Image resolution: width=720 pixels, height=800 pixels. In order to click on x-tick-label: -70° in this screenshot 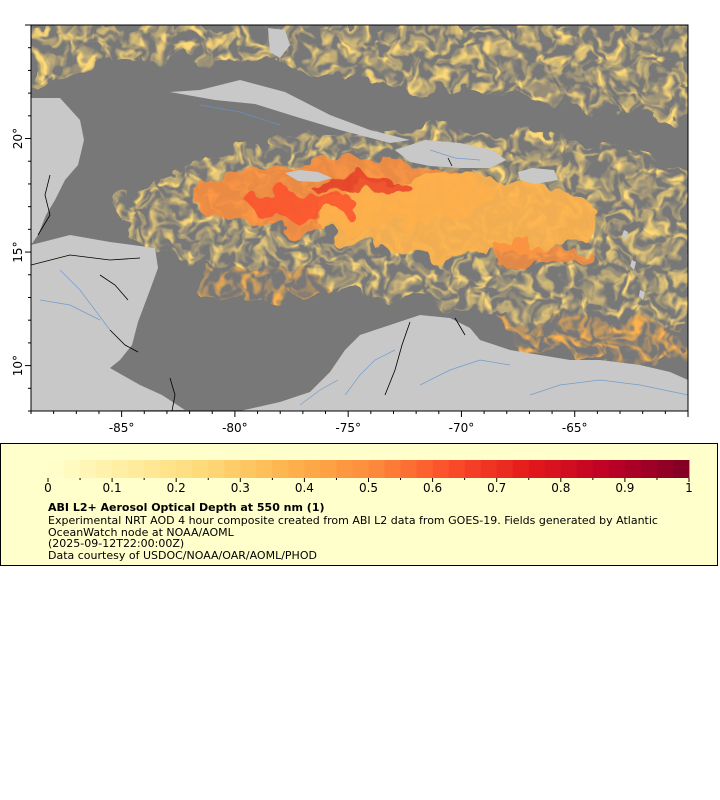, I will do `click(462, 428)`.